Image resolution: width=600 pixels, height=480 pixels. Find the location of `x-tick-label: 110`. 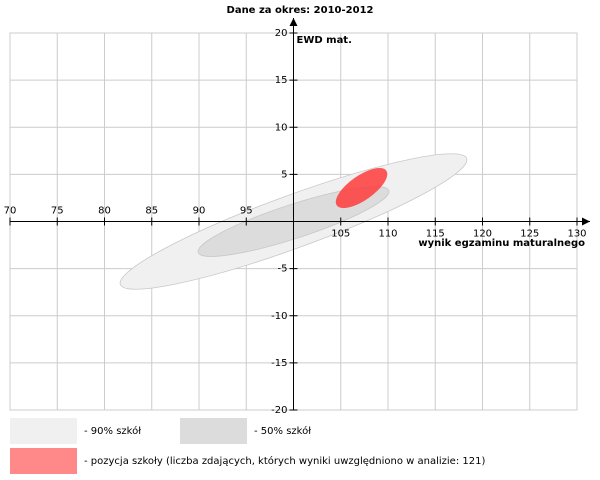

x-tick-label: 110 is located at coordinates (387, 234).